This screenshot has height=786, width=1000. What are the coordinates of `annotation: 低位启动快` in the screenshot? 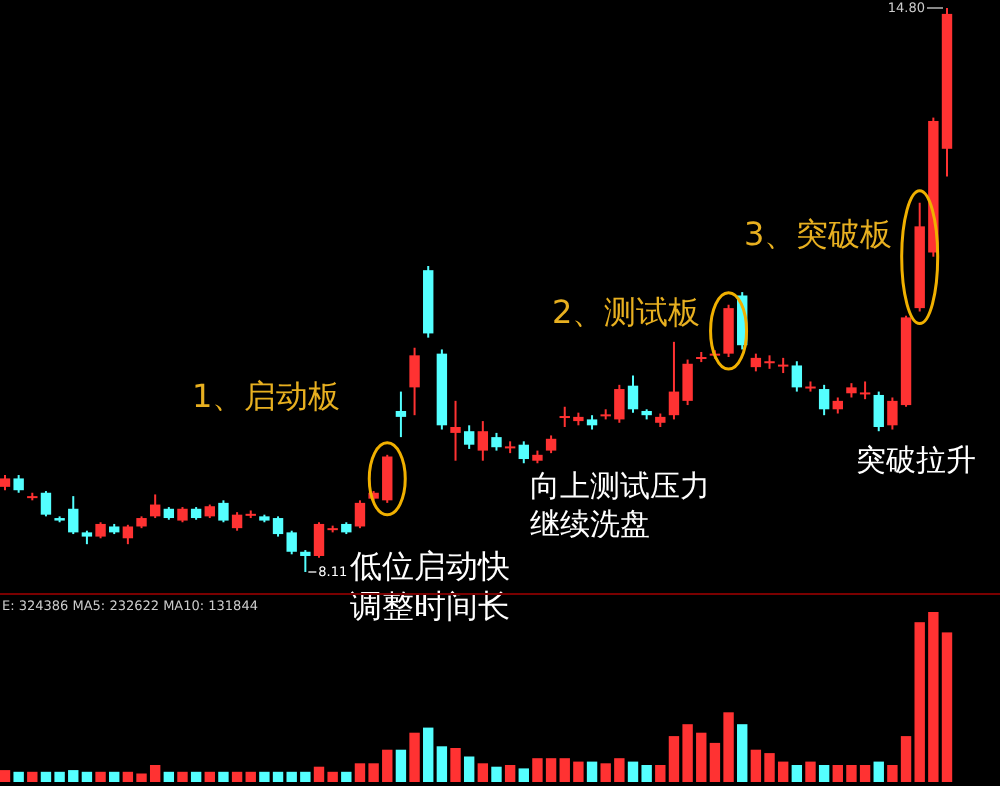 It's located at (430, 565).